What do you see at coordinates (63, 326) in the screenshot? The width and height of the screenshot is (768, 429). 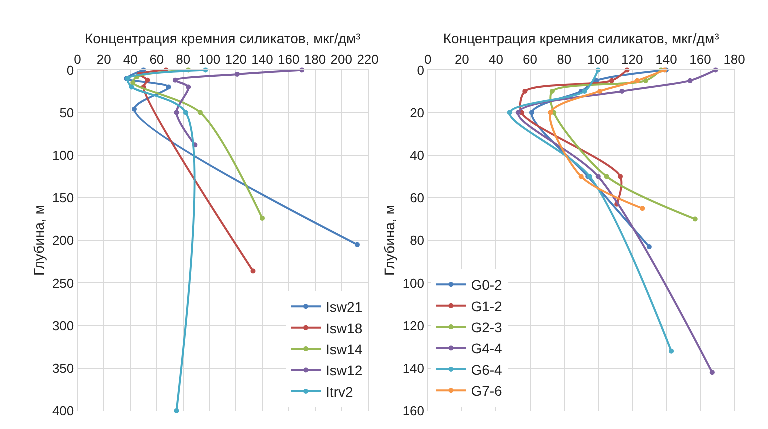 I see `y-tick-label: 300` at bounding box center [63, 326].